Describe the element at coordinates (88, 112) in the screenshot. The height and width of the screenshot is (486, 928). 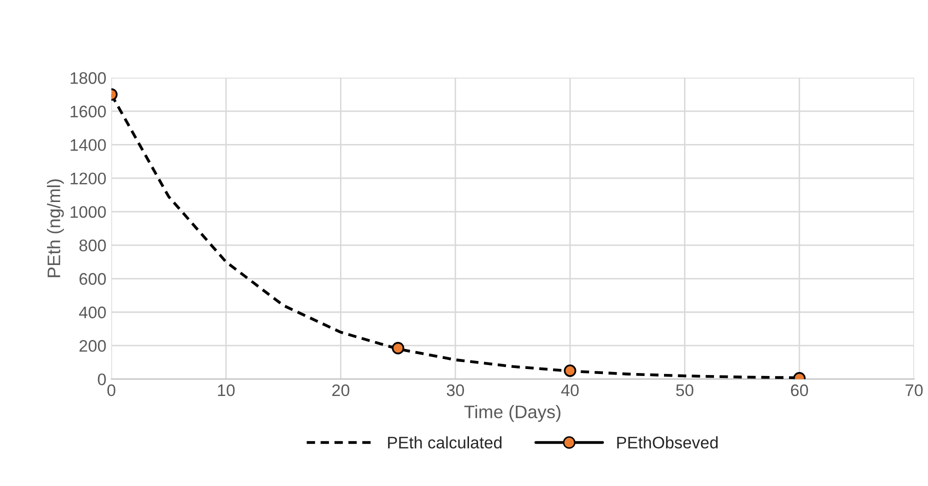
I see `y-tick-label: 1600` at that location.